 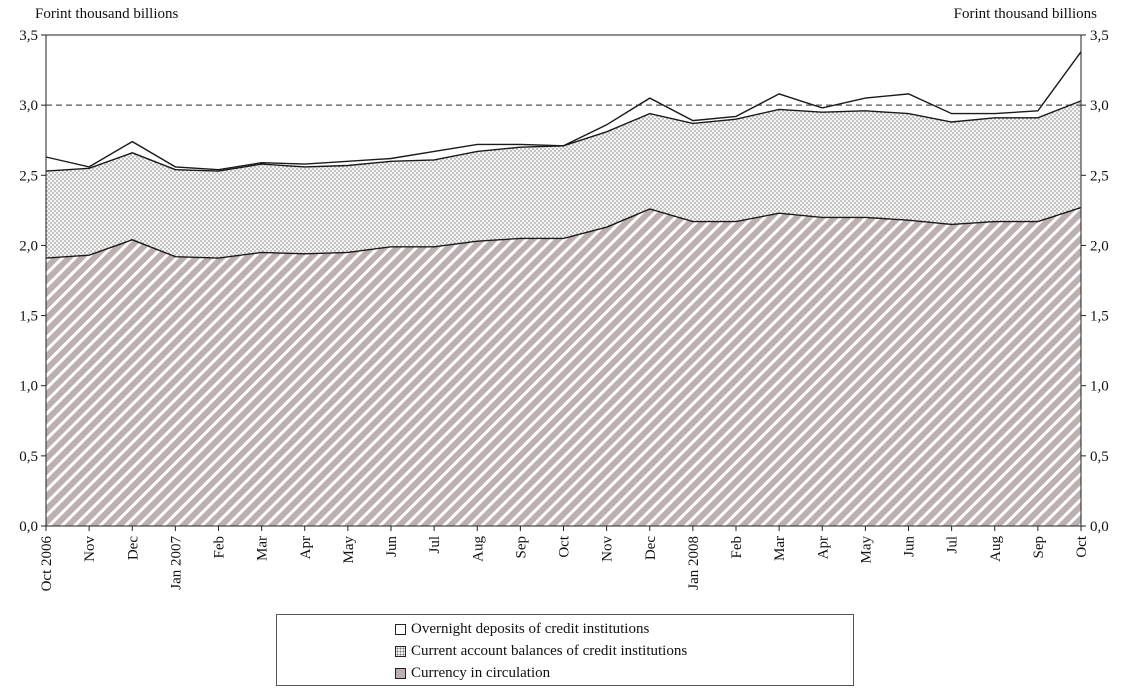 I want to click on y-tick-right-label: 1,5, so click(x=1099, y=317).